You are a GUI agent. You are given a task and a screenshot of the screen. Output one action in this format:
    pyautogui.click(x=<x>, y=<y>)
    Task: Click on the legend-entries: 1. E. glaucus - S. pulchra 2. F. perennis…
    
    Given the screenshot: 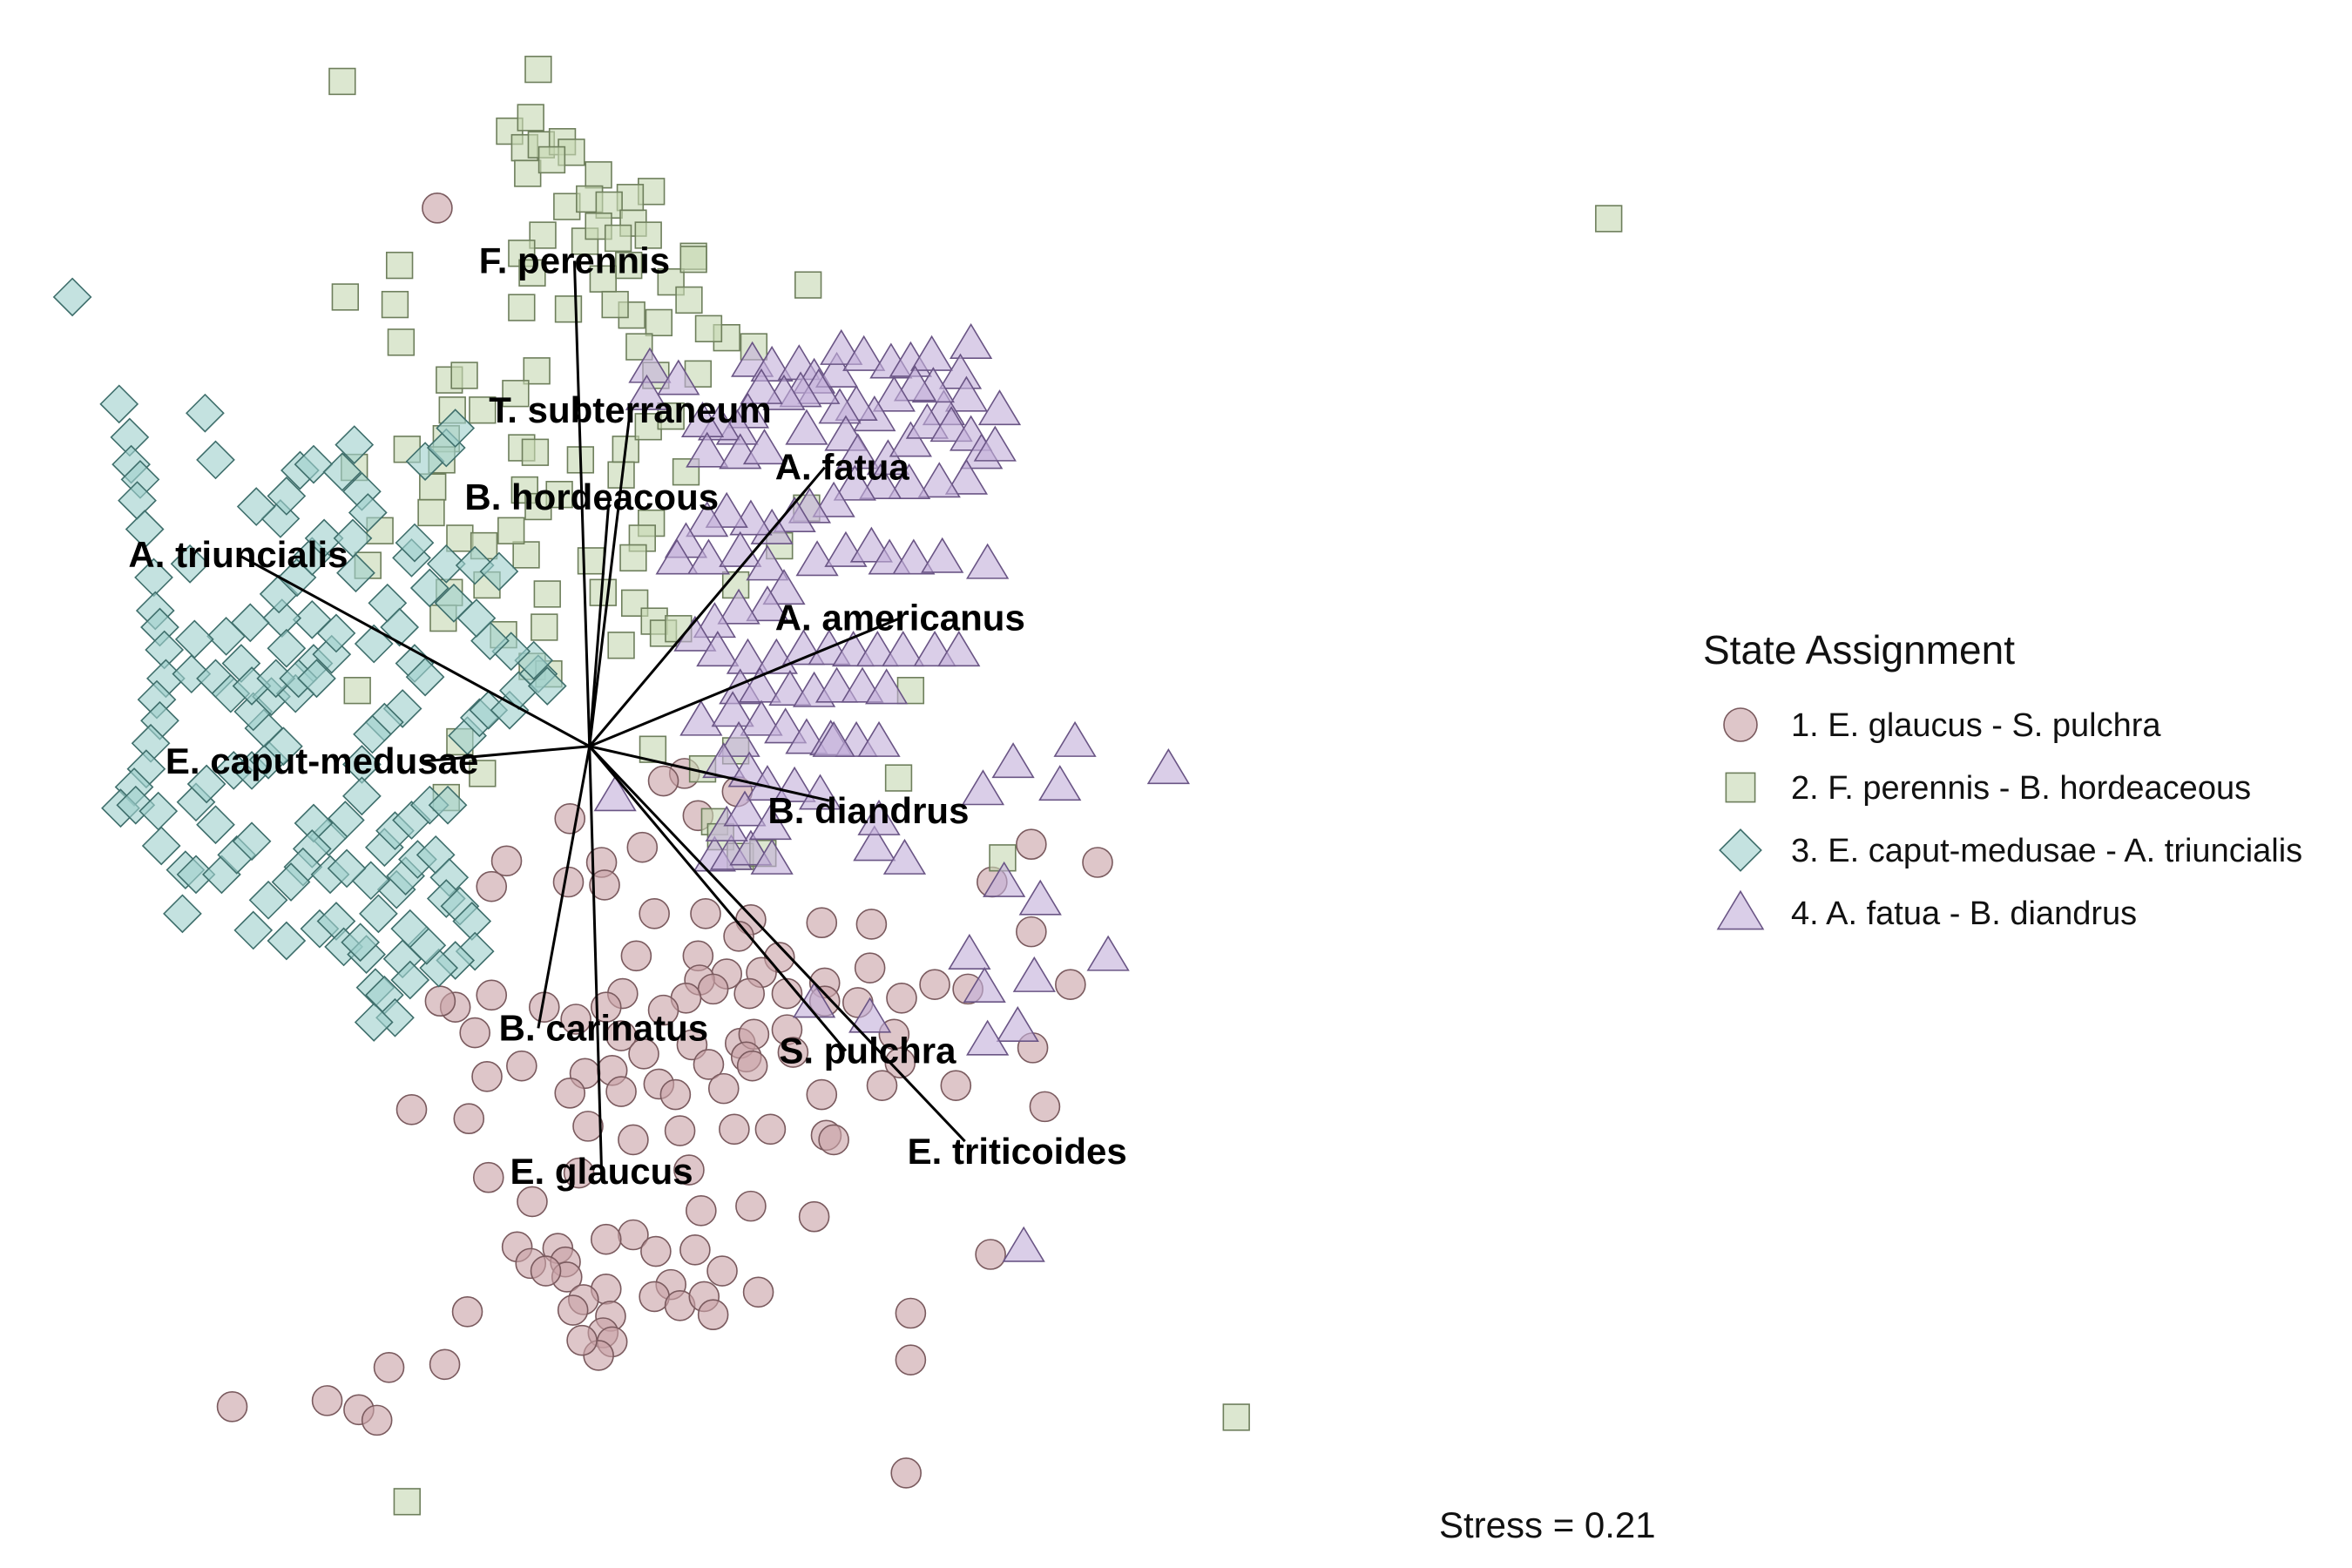 What is the action you would take?
    pyautogui.click(x=2009, y=820)
    